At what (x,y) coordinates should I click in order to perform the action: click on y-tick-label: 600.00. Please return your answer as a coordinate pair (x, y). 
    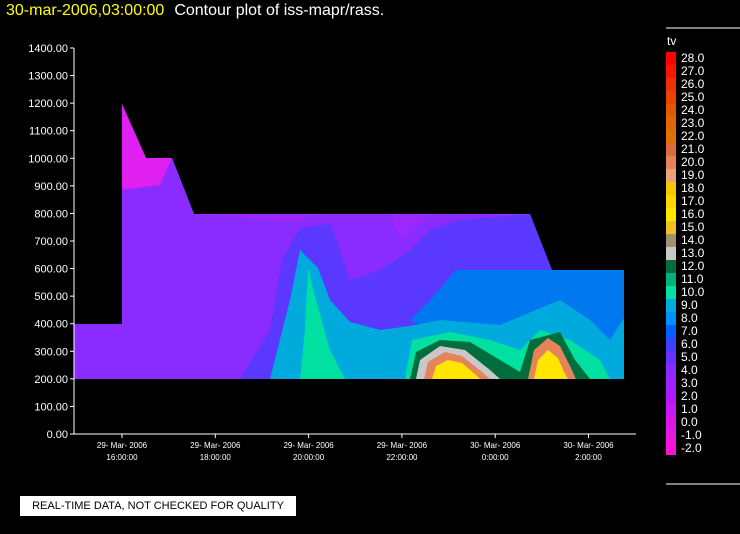
    Looking at the image, I should click on (51, 270).